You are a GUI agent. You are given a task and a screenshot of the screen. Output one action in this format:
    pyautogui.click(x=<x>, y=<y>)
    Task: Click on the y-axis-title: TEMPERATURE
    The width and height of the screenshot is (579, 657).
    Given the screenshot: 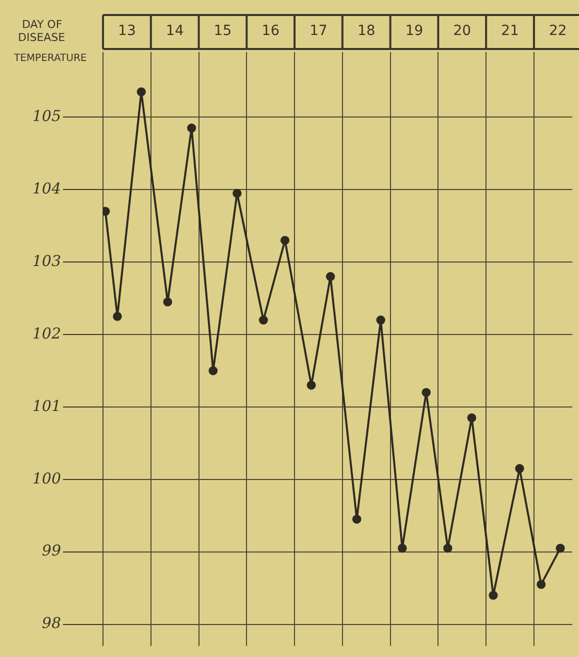 What is the action you would take?
    pyautogui.click(x=50, y=58)
    